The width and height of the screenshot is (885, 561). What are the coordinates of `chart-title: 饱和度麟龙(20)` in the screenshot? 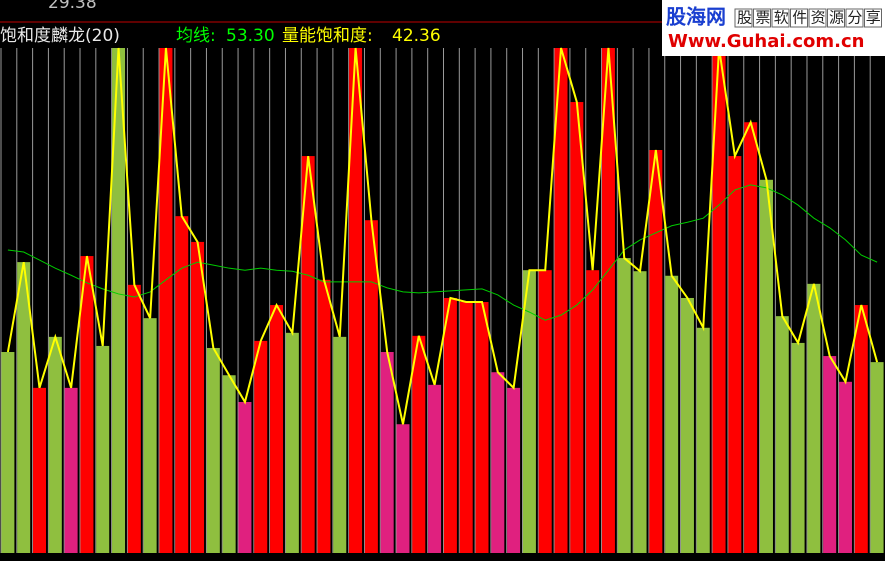 It's located at (60, 36).